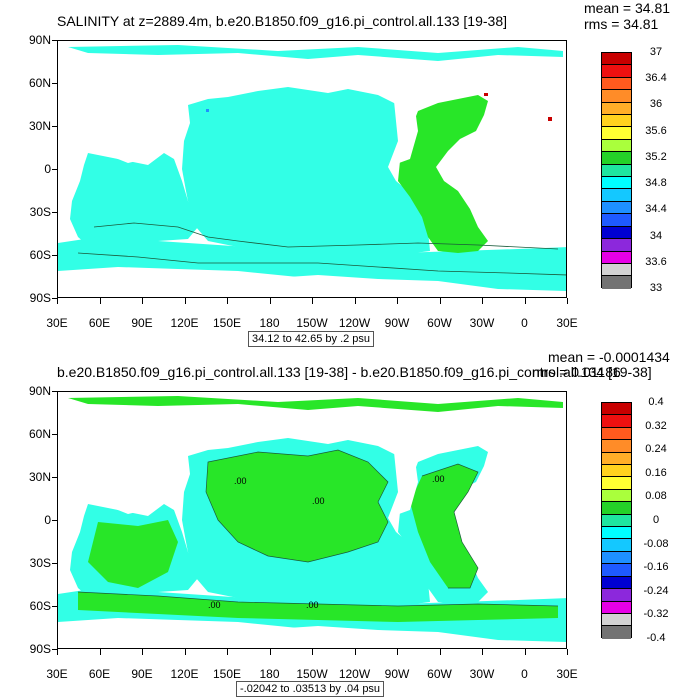 The height and width of the screenshot is (700, 700). What do you see at coordinates (397, 674) in the screenshot?
I see `x-tick-label: 90W` at bounding box center [397, 674].